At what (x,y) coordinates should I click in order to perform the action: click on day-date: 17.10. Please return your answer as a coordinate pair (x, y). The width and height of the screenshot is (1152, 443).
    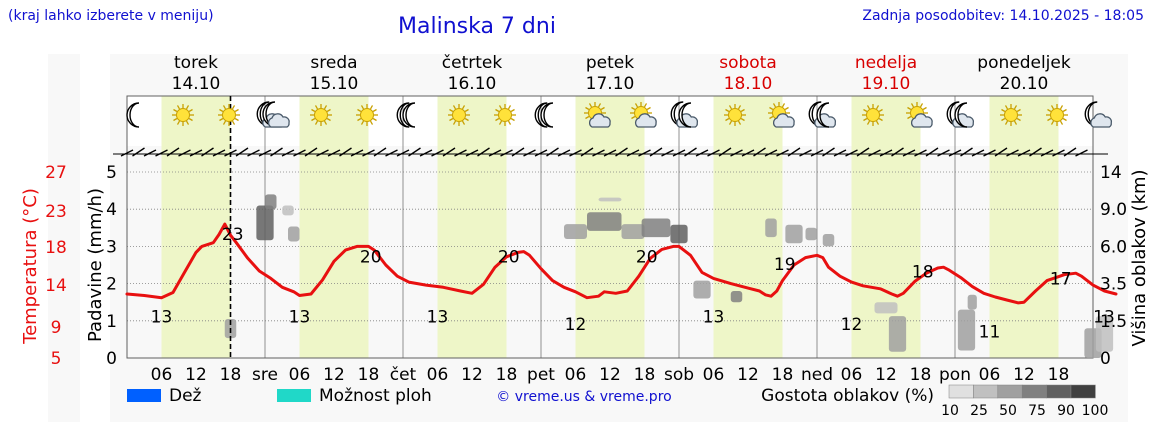
    Looking at the image, I should click on (610, 84).